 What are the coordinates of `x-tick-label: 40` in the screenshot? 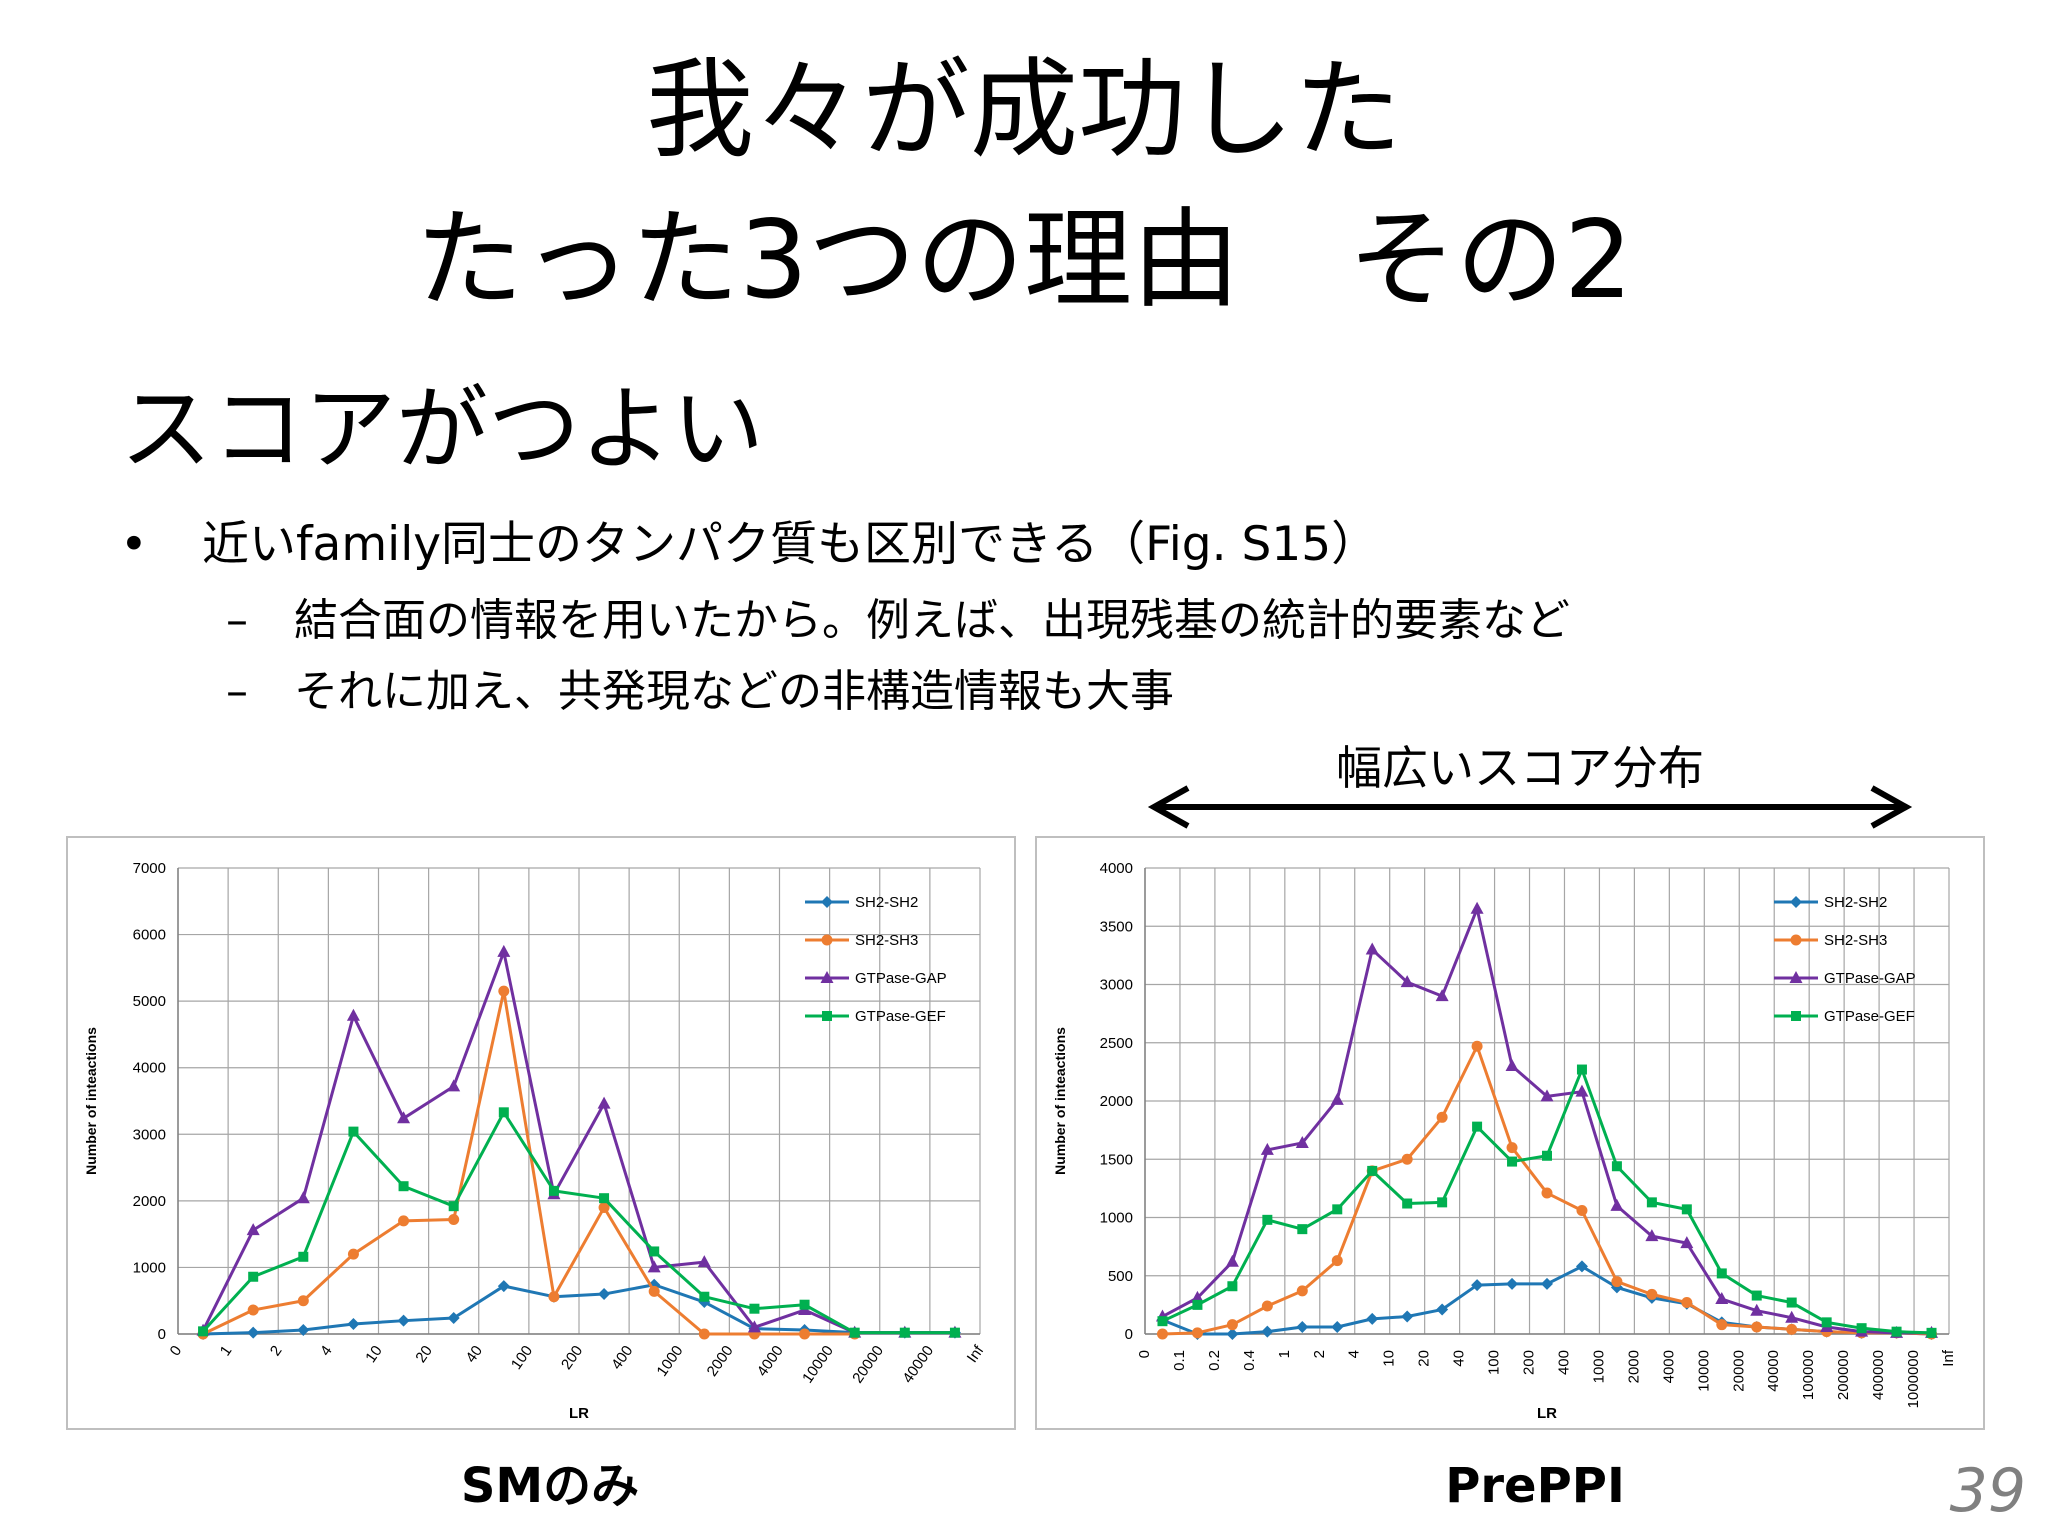 It's located at (1459, 1358).